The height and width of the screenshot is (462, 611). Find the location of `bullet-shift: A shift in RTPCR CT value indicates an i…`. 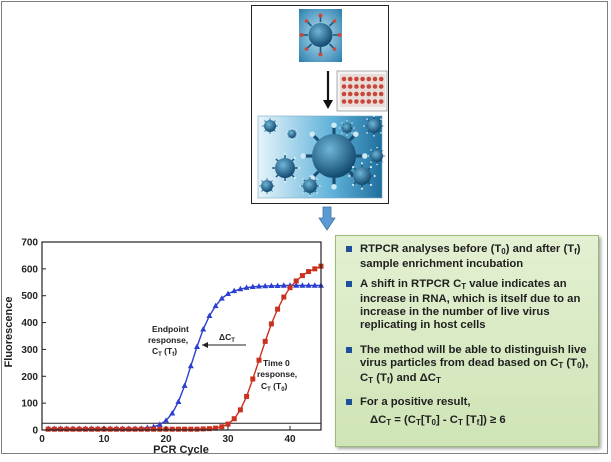

bullet-shift: A shift in RTPCR CT value indicates an i… is located at coordinates (468, 305).